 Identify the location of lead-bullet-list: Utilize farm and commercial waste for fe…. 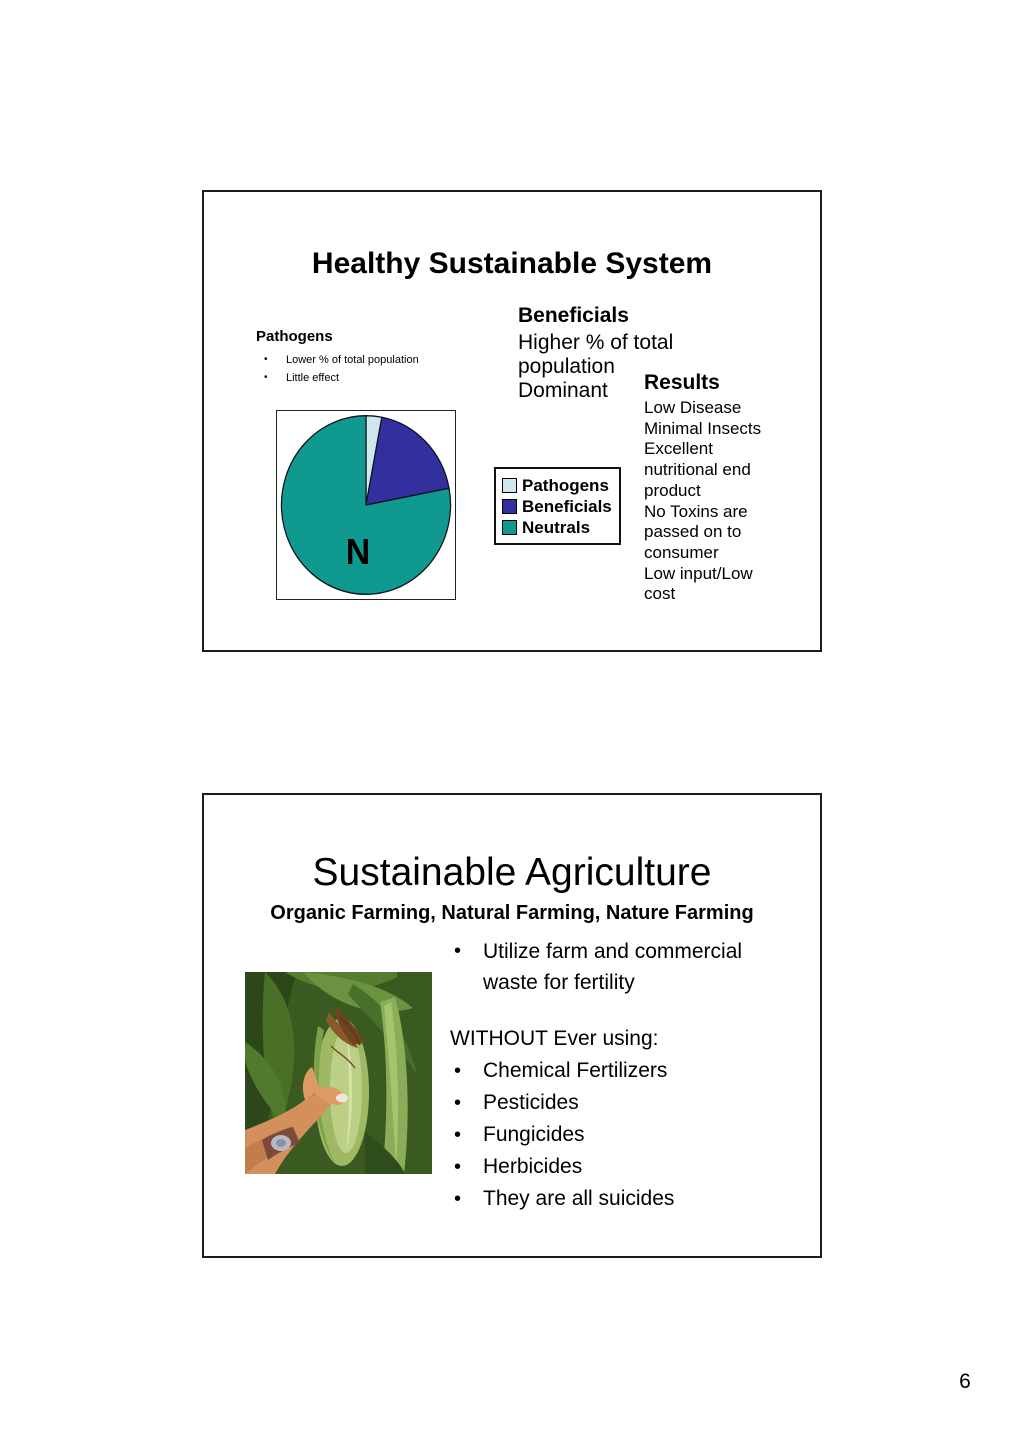
(622, 967).